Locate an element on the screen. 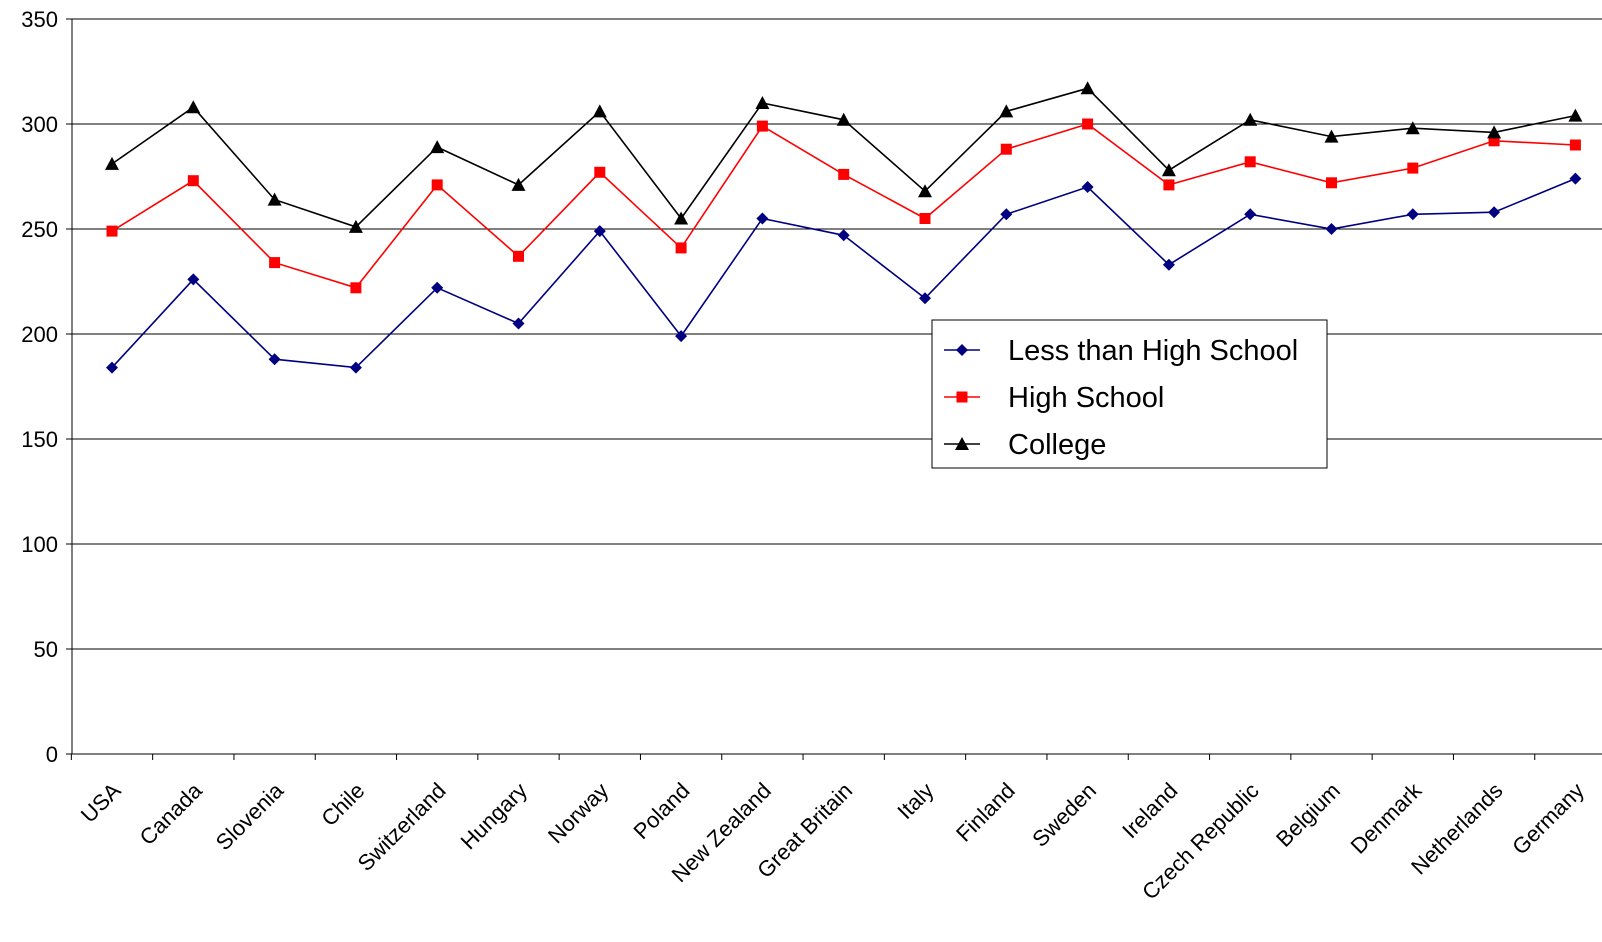 This screenshot has width=1602, height=942. point-less-than-high-school-canada is located at coordinates (193, 279).